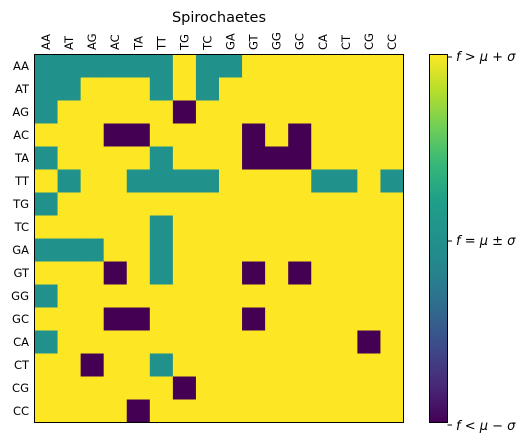 This screenshot has width=525, height=445. What do you see at coordinates (392, 250) in the screenshot?
I see `heatmap-cell-GA-CC` at bounding box center [392, 250].